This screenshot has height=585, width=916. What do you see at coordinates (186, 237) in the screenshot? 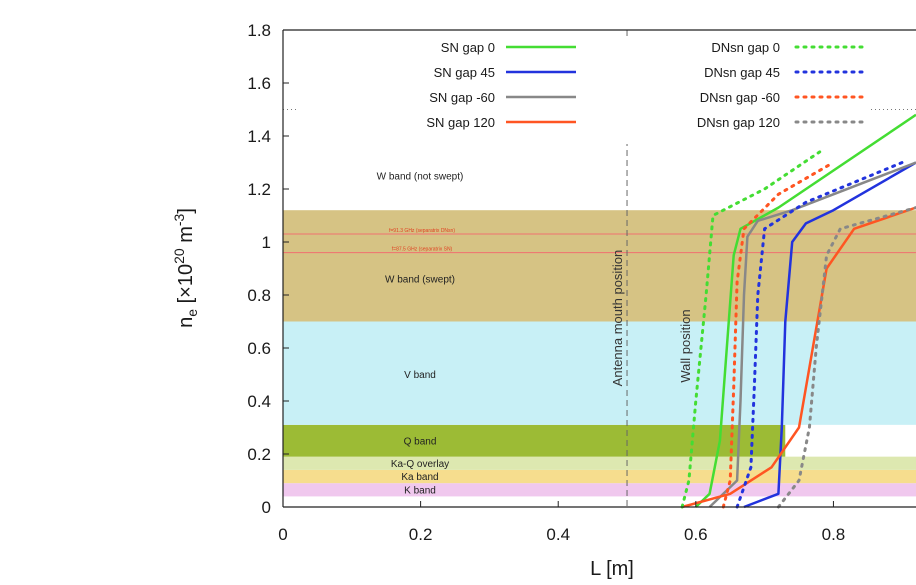
I see `y-label-rest2: m` at bounding box center [186, 237].